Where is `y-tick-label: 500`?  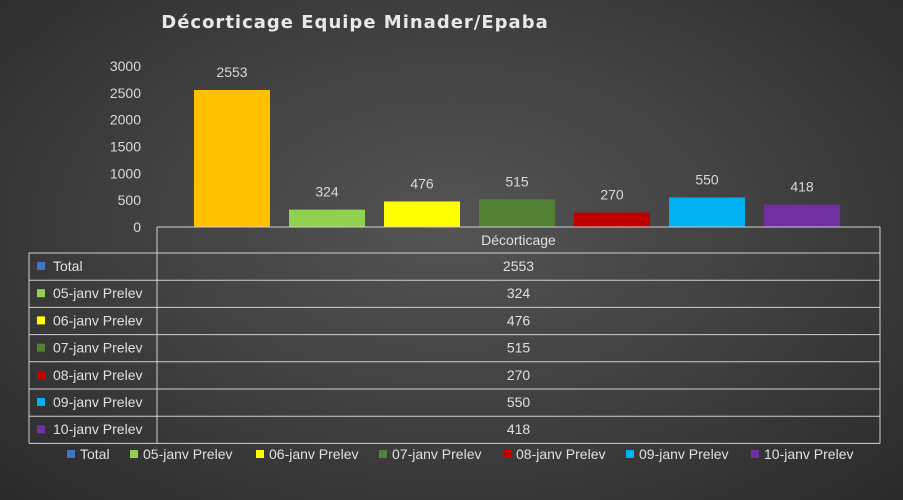
y-tick-label: 500 is located at coordinates (130, 200).